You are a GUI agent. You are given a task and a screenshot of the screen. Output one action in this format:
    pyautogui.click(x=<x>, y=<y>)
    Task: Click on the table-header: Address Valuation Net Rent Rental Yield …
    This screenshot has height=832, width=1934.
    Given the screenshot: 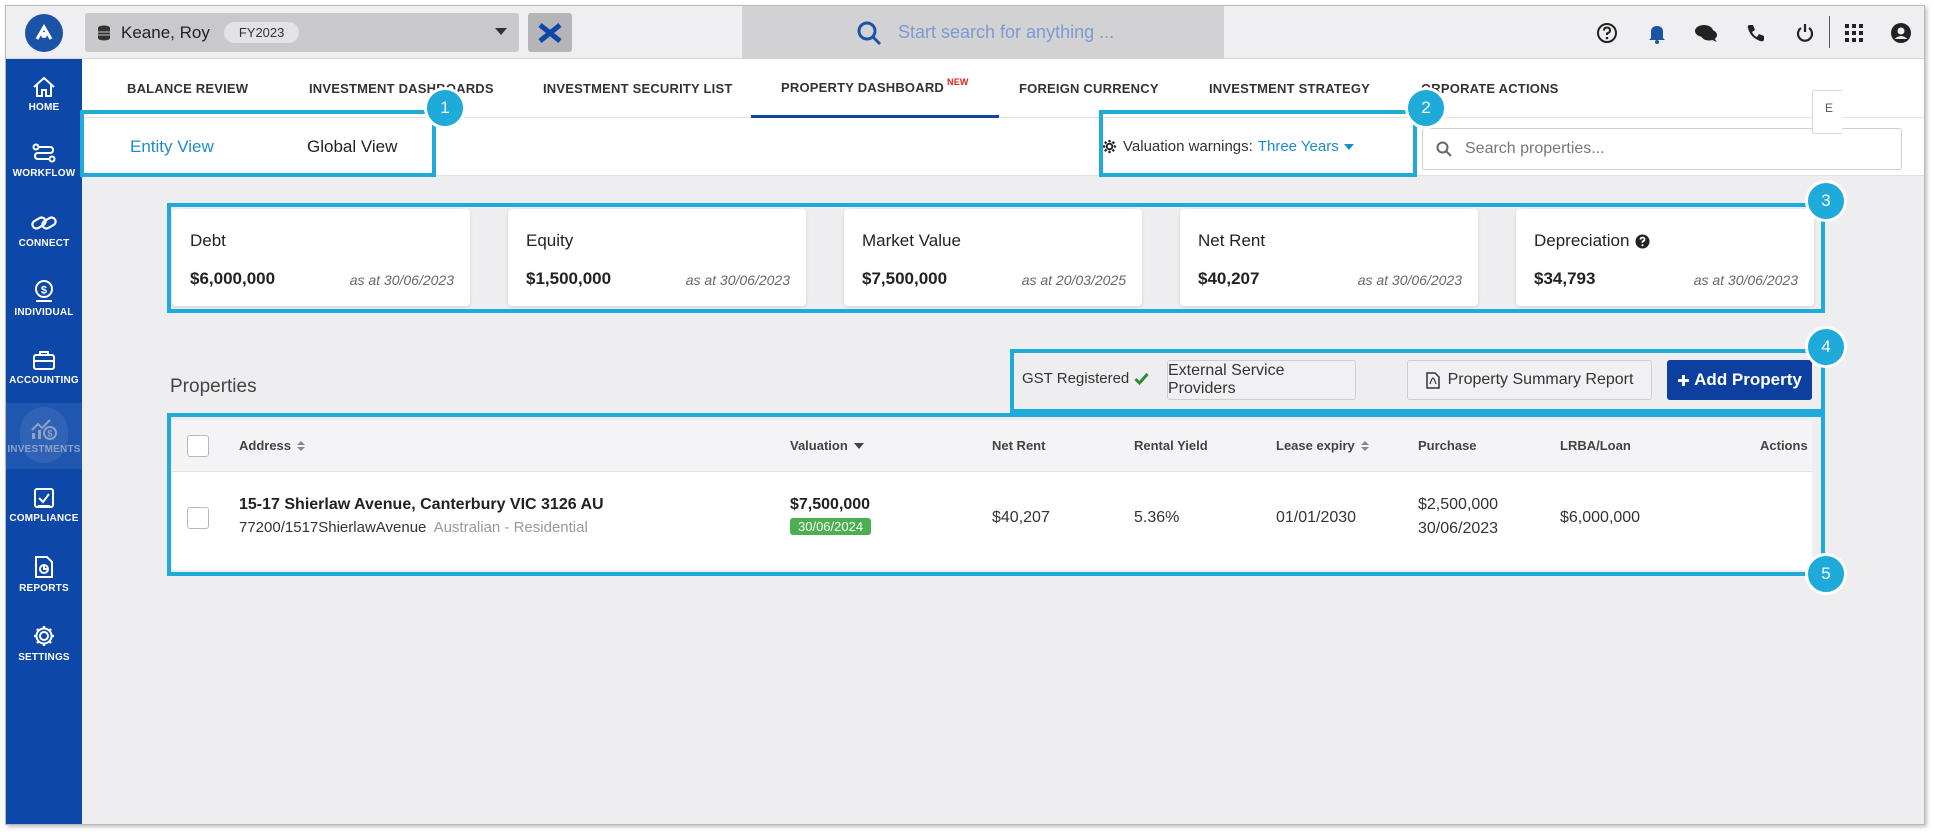 What is the action you would take?
    pyautogui.click(x=992, y=446)
    